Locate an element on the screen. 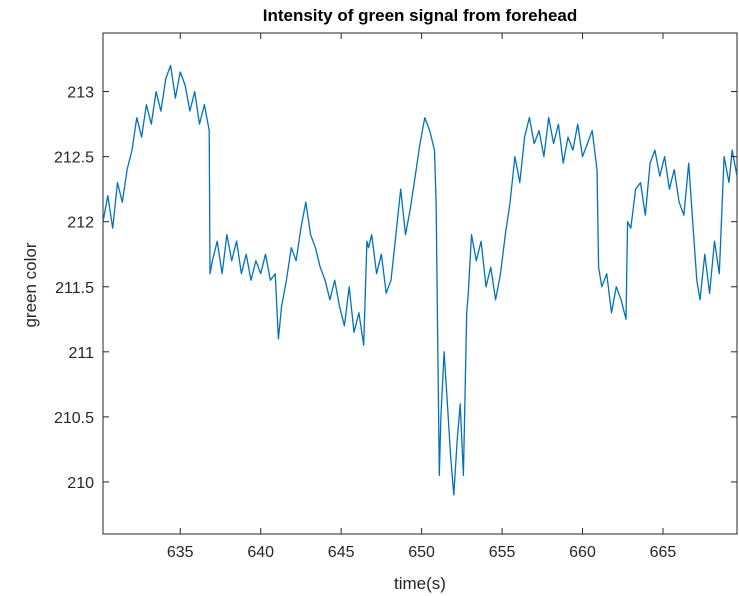 This screenshot has height=596, width=739. y-tick-label: 212 is located at coordinates (80, 223).